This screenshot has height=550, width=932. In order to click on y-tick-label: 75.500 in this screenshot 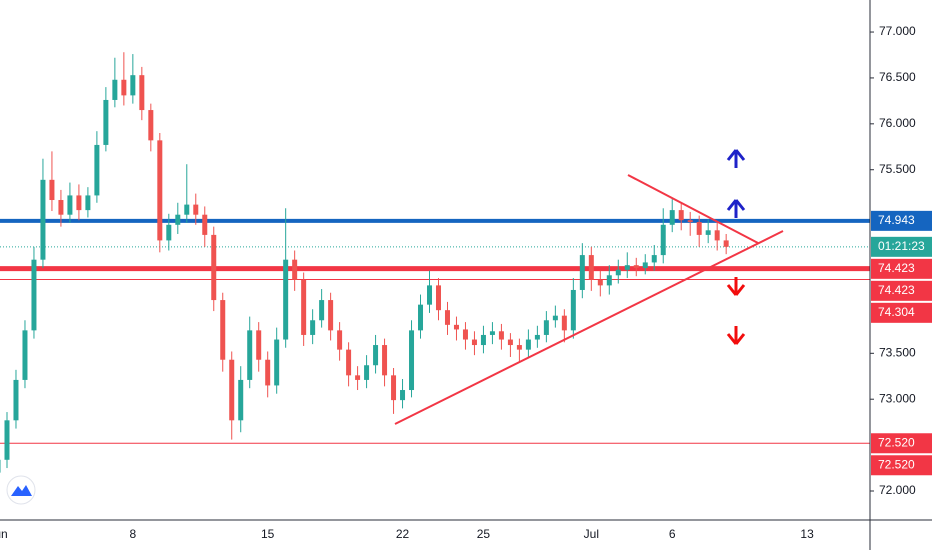, I will do `click(897, 169)`.